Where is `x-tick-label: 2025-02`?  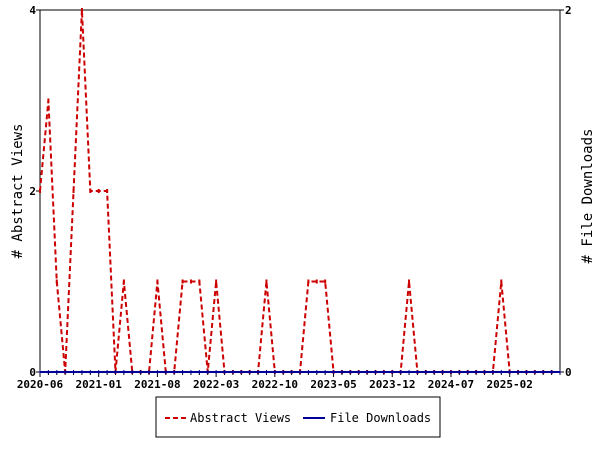 x-tick-label: 2025-02 is located at coordinates (509, 384).